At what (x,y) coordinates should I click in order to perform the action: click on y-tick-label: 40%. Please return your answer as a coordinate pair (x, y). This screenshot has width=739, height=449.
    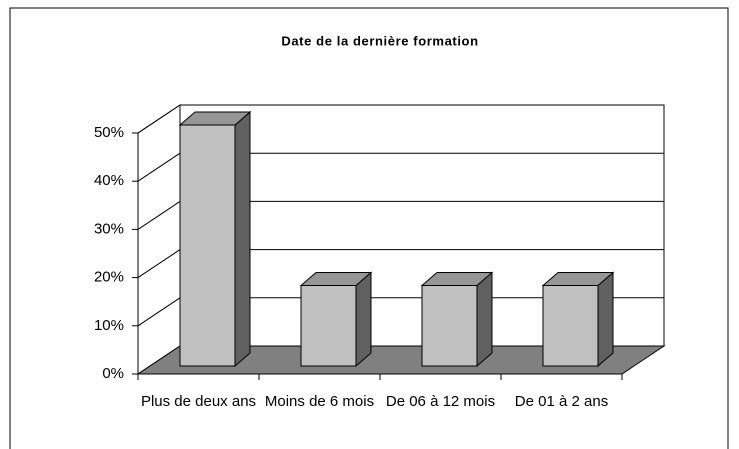
    Looking at the image, I should click on (109, 180).